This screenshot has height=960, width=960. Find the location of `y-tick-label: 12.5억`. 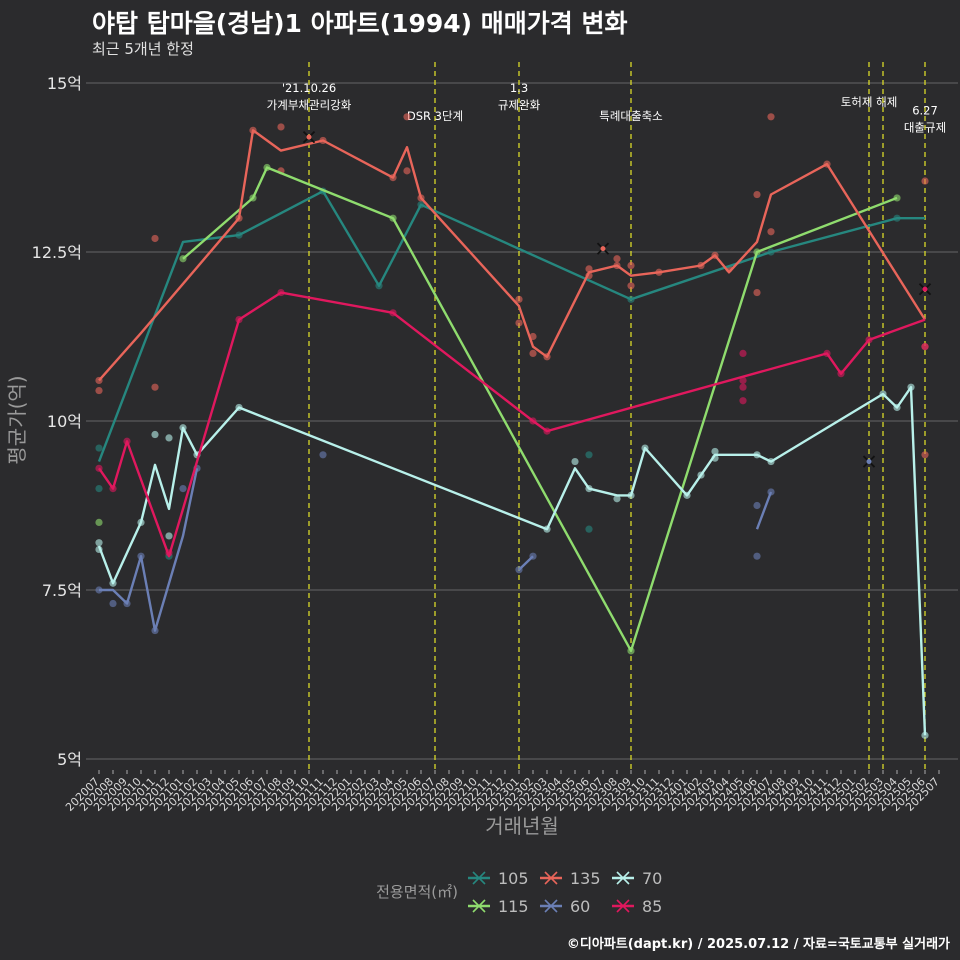

y-tick-label: 12.5억 is located at coordinates (57, 252).